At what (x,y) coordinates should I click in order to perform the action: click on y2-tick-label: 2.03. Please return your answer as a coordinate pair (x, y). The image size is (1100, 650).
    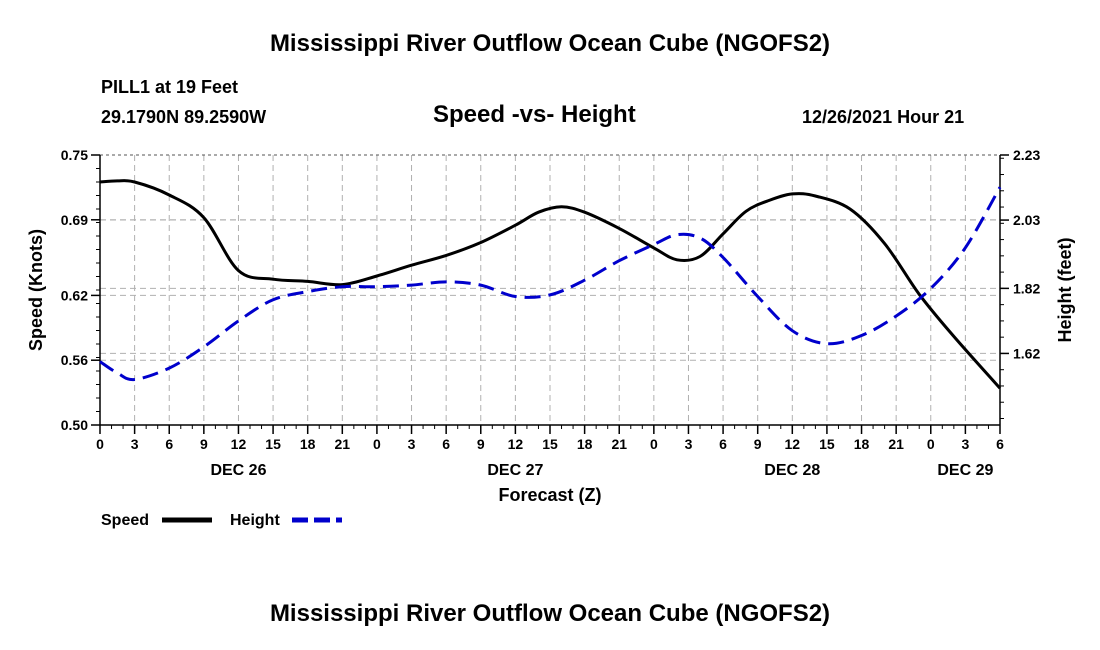
    Looking at the image, I should click on (1026, 220).